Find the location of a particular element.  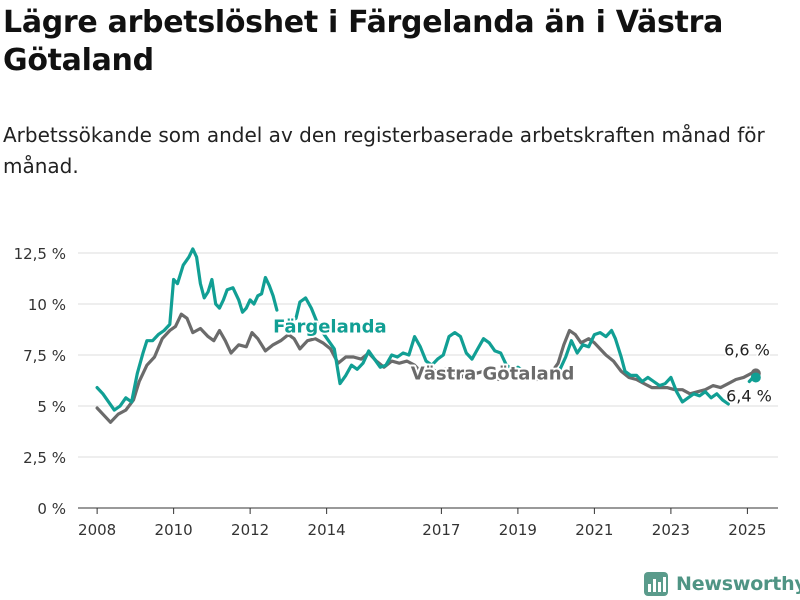

x-tick-label: 2019 is located at coordinates (518, 530).